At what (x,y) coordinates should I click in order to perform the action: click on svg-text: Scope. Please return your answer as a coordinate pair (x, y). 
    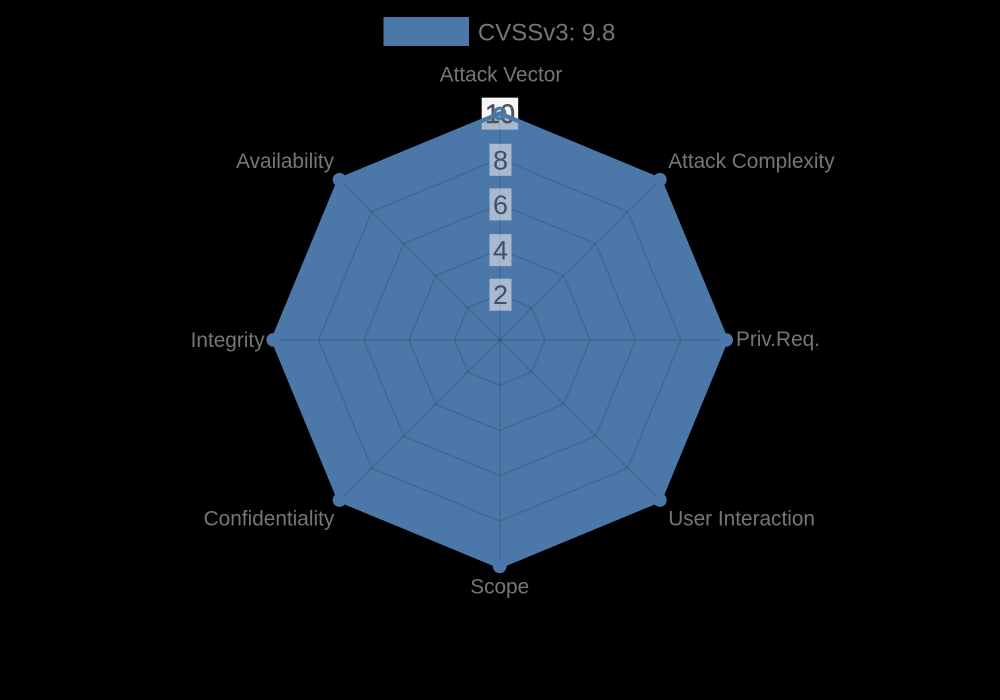
    Looking at the image, I should click on (499, 587).